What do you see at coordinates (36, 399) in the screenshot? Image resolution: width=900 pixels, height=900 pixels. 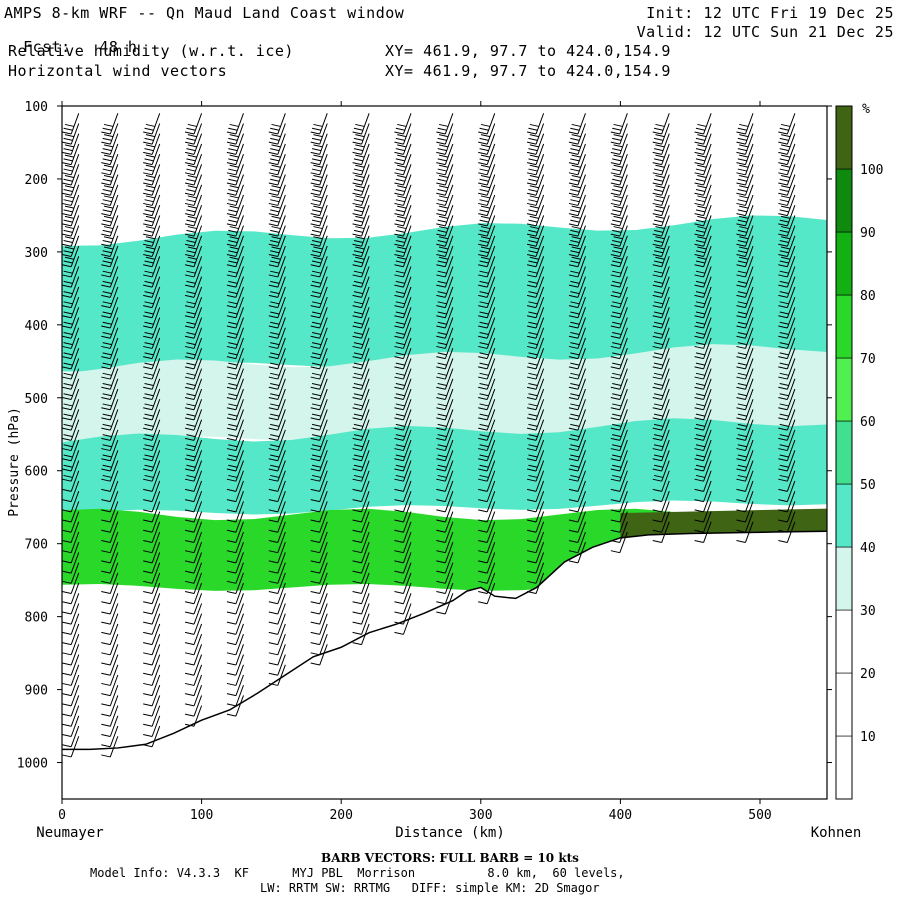 I see `y-tick-label: 500` at bounding box center [36, 399].